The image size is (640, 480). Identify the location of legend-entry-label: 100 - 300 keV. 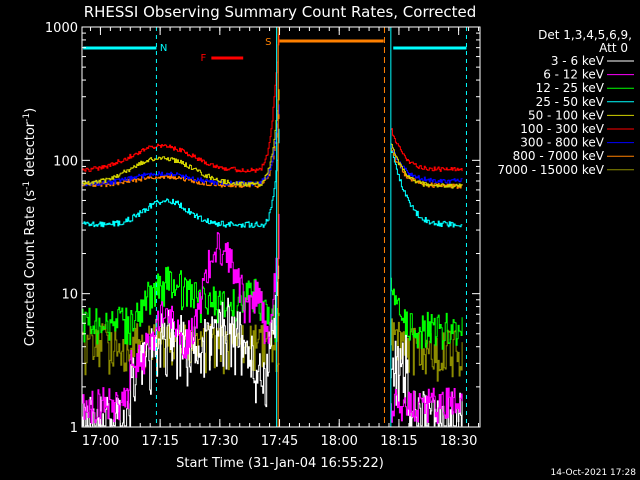
(562, 129).